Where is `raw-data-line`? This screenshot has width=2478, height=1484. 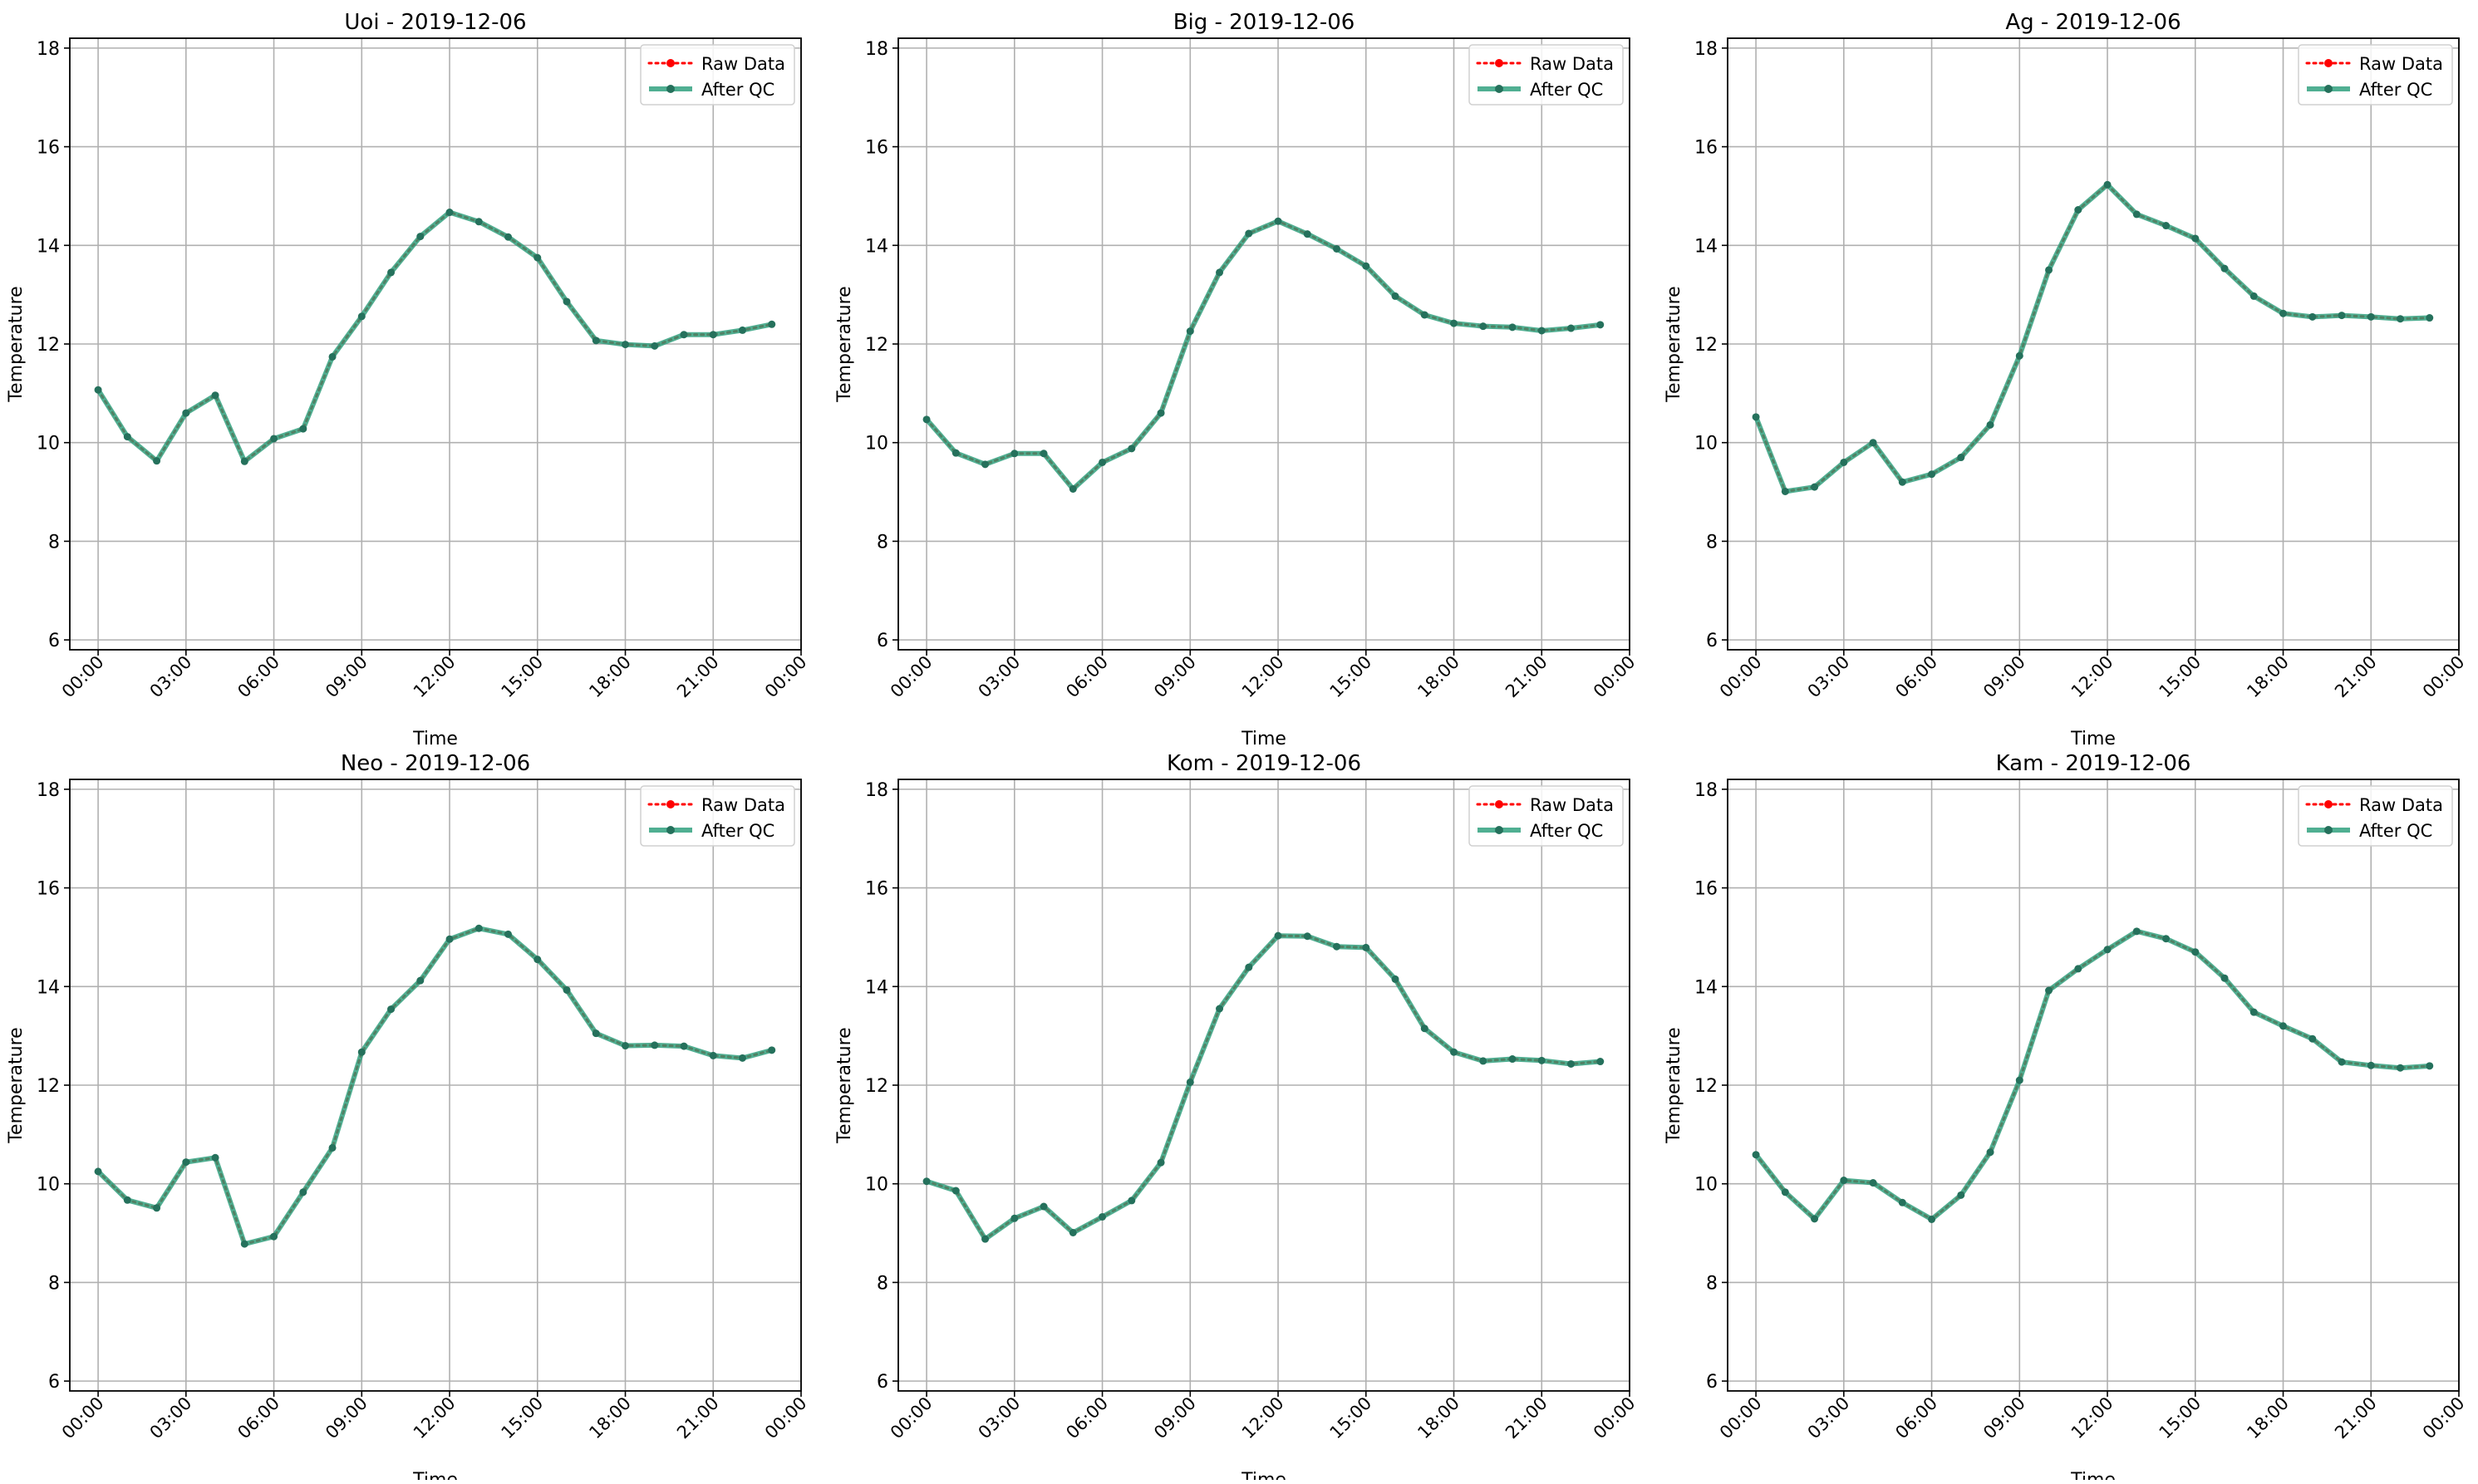 raw-data-line is located at coordinates (435, 1086).